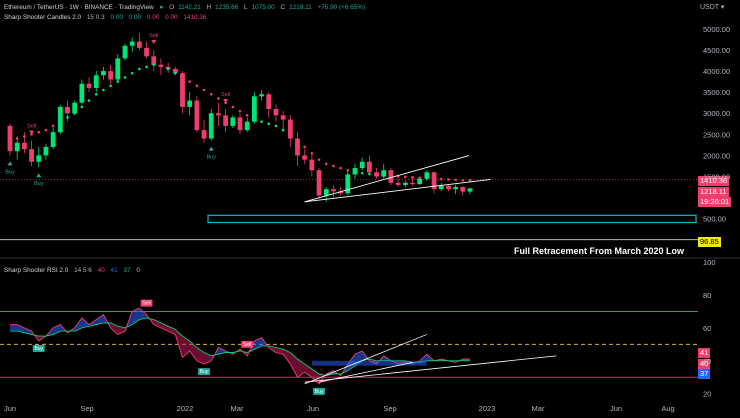  Describe the element at coordinates (189, 7) in the screenshot. I see `ohlc-open: 1142.21` at that location.